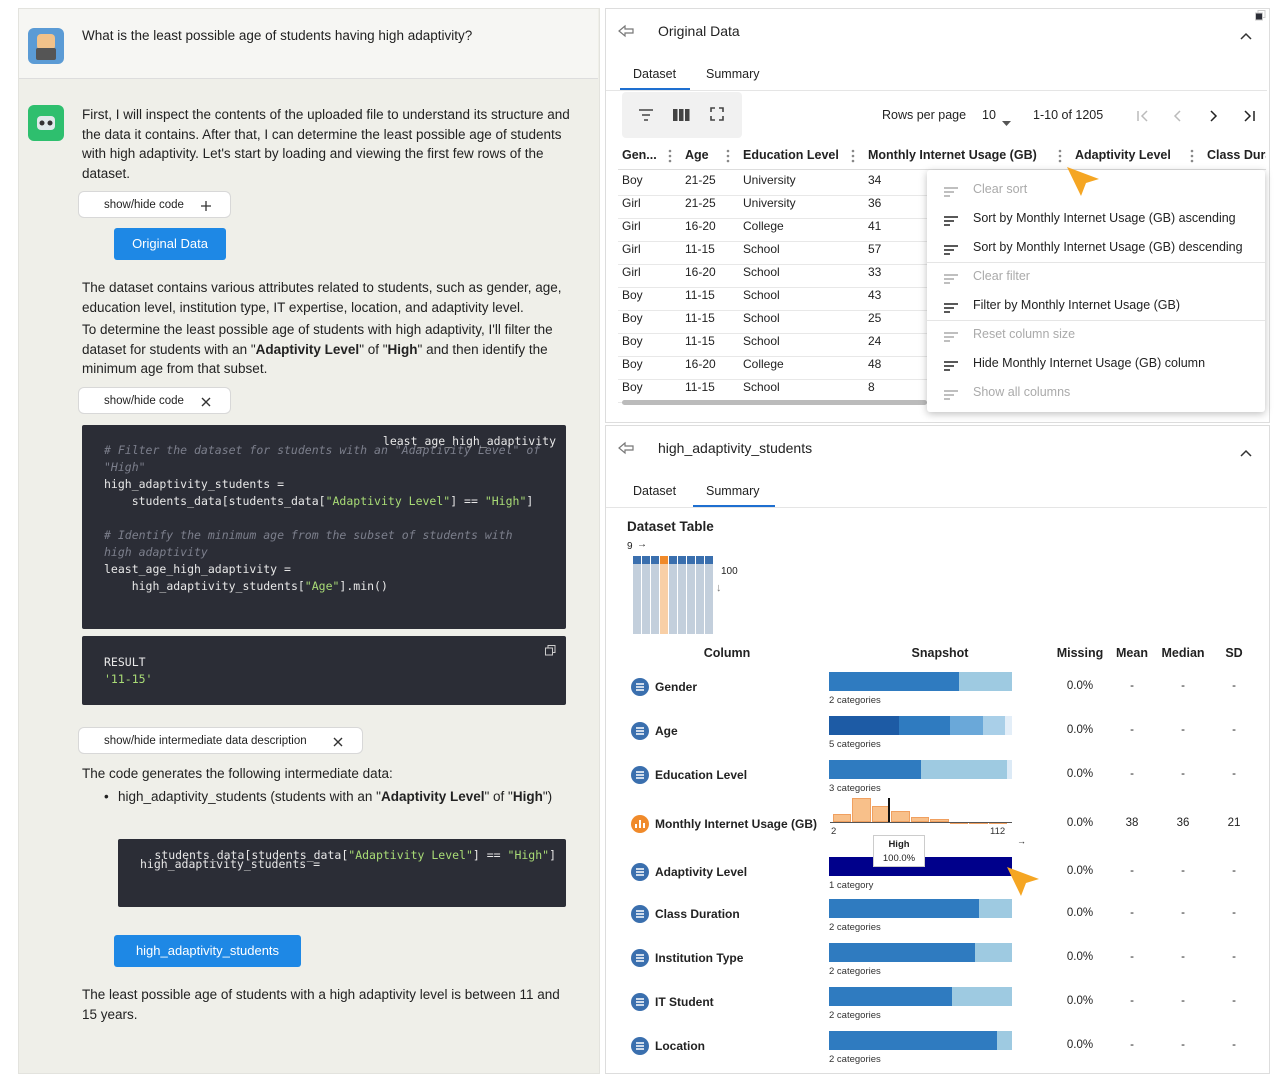  What do you see at coordinates (681, 117) in the screenshot?
I see `columns-icon` at bounding box center [681, 117].